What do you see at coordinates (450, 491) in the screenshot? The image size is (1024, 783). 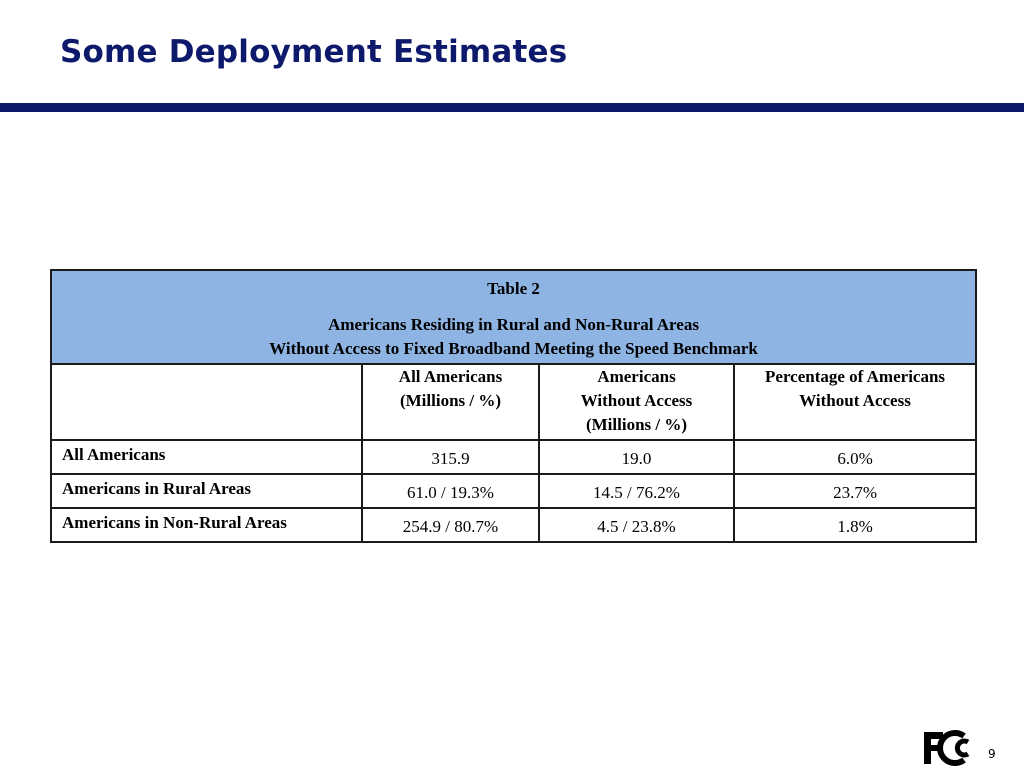 I see `cell-all-americans: 61.0 / 19.3%` at bounding box center [450, 491].